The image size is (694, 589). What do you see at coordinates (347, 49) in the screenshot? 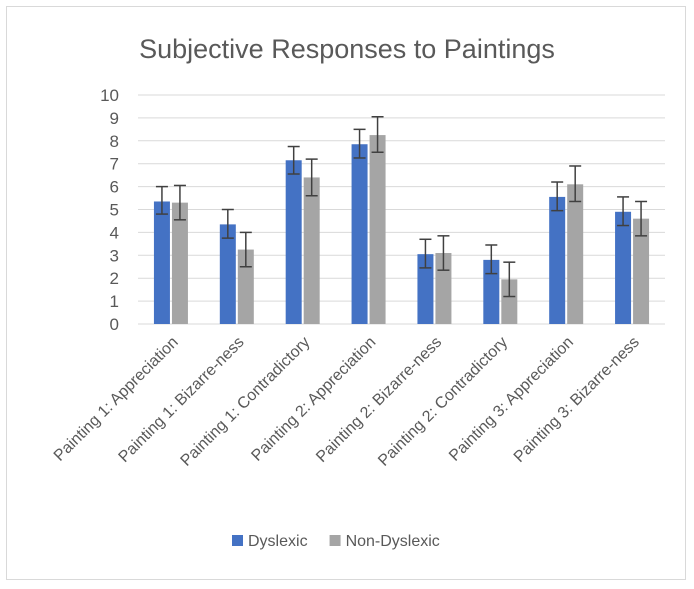
I see `chart-title: Subjective Responses to Paintings` at bounding box center [347, 49].